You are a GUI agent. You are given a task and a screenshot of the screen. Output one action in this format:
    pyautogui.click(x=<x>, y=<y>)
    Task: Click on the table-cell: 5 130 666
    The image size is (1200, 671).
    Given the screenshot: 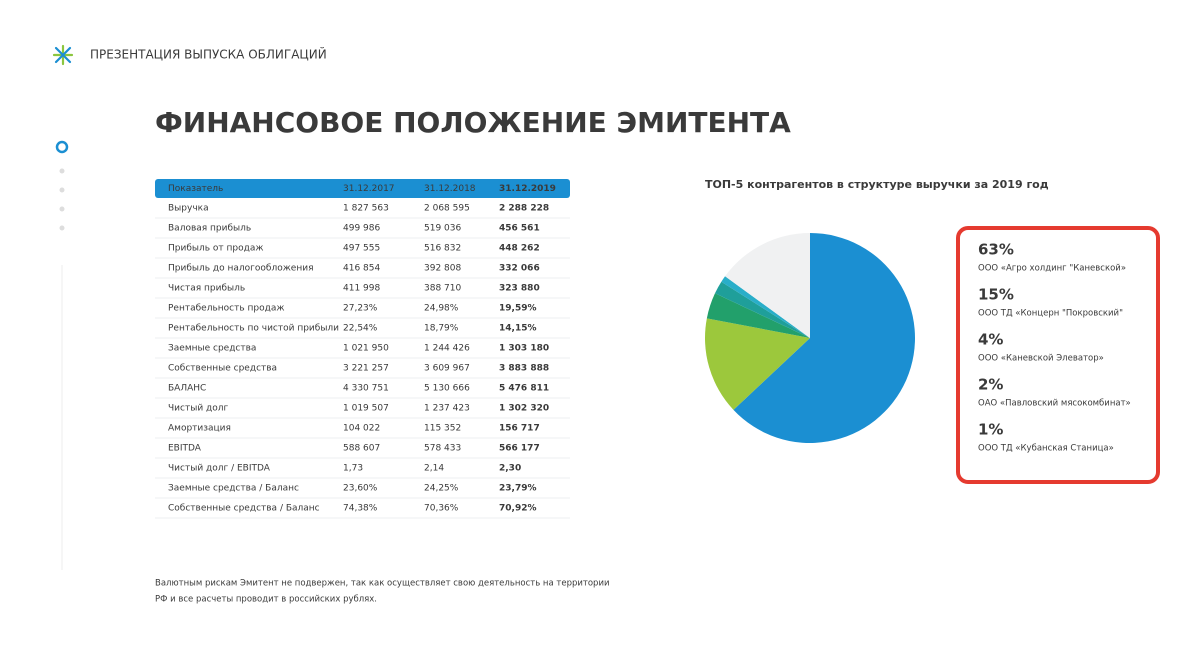 What is the action you would take?
    pyautogui.click(x=447, y=389)
    